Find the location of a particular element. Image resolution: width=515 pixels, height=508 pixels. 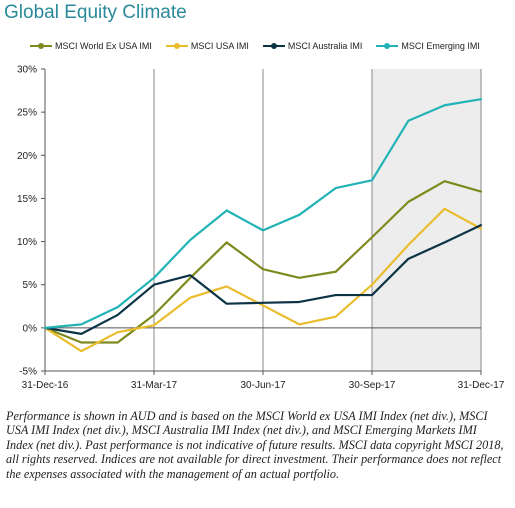

legend-label-australia: MSCI Australia IMI is located at coordinates (325, 46).